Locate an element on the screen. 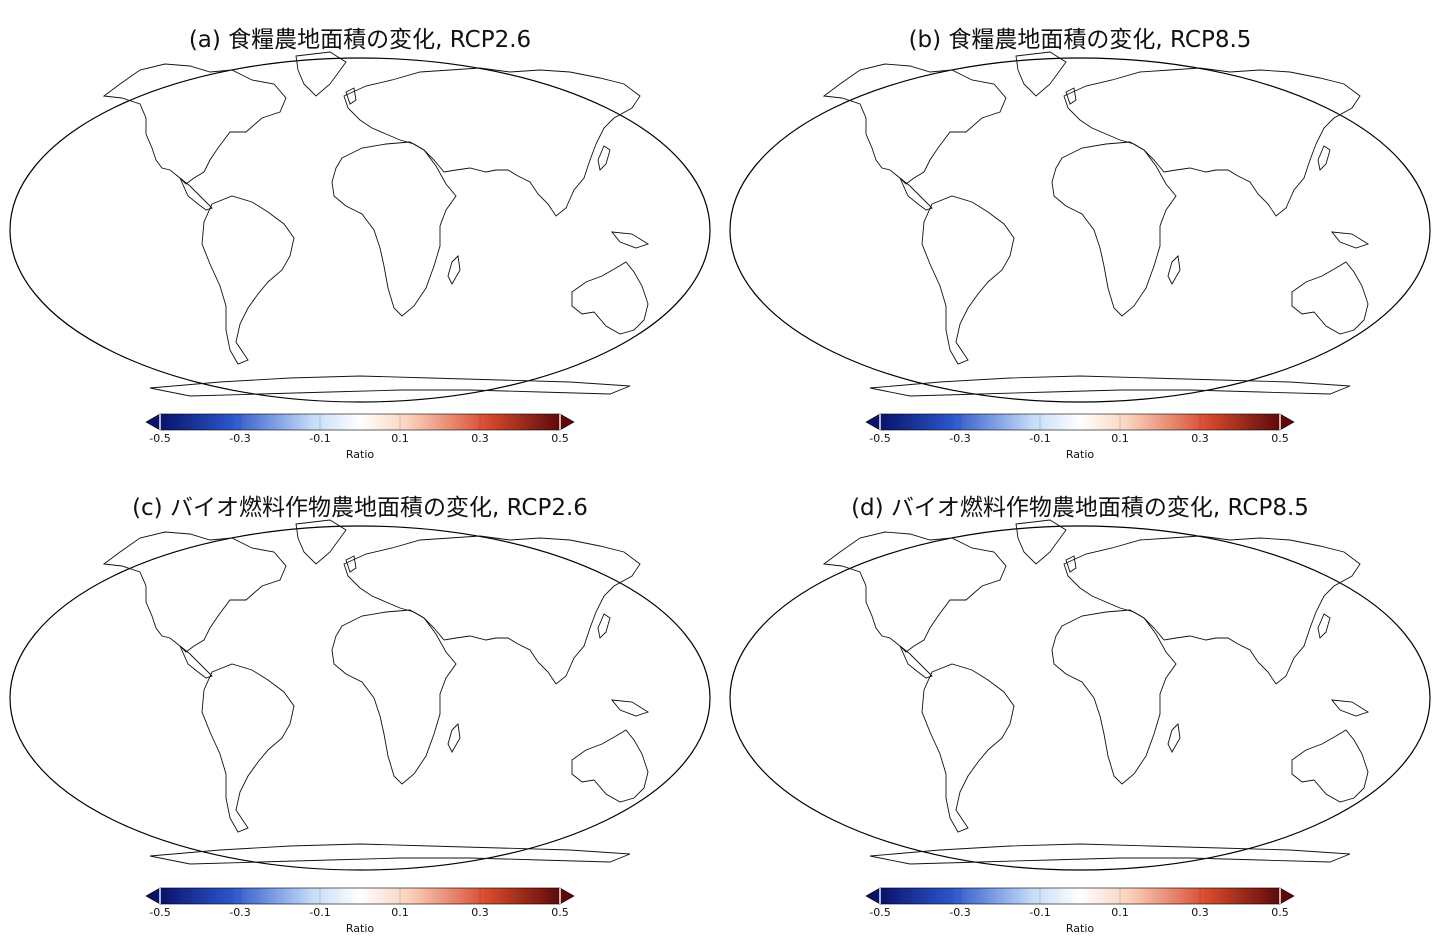 The width and height of the screenshot is (1440, 949). panel-title: (b) 食糧農地面積の変化, RCP8.5 is located at coordinates (1080, 40).